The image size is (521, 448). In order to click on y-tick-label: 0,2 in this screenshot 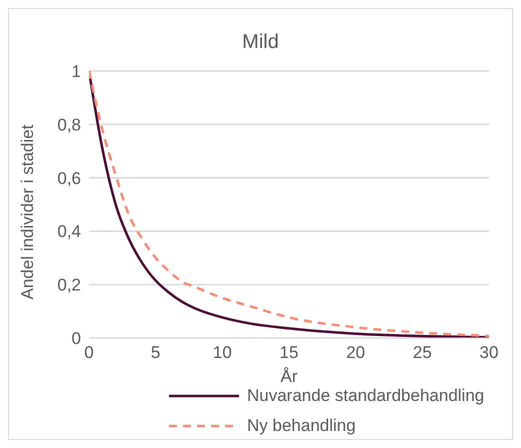, I will do `click(69, 285)`.